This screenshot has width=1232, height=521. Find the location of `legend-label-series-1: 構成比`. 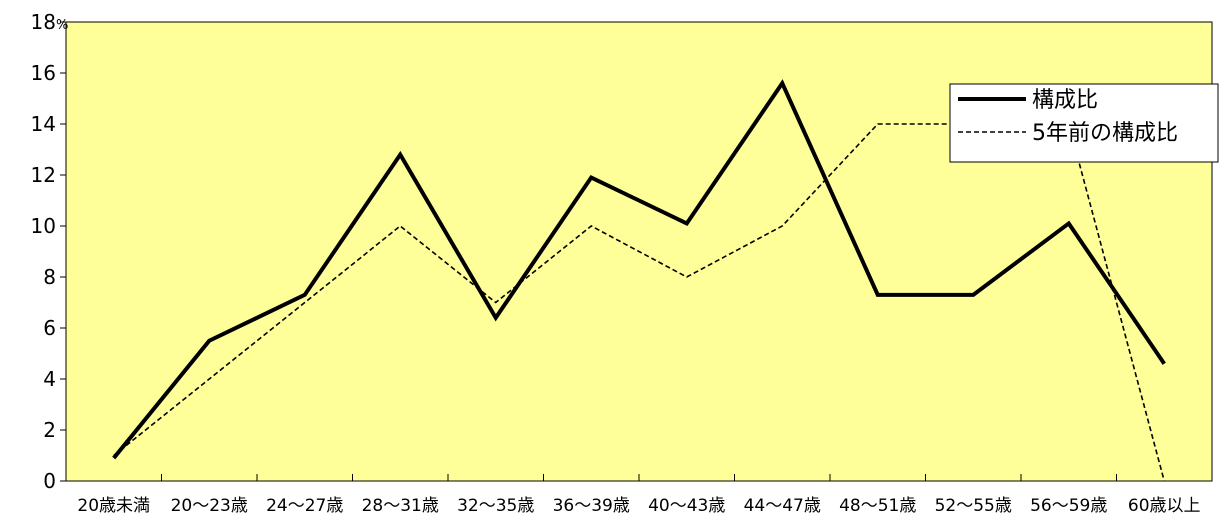

legend-label-series-1: 構成比 is located at coordinates (1065, 100).